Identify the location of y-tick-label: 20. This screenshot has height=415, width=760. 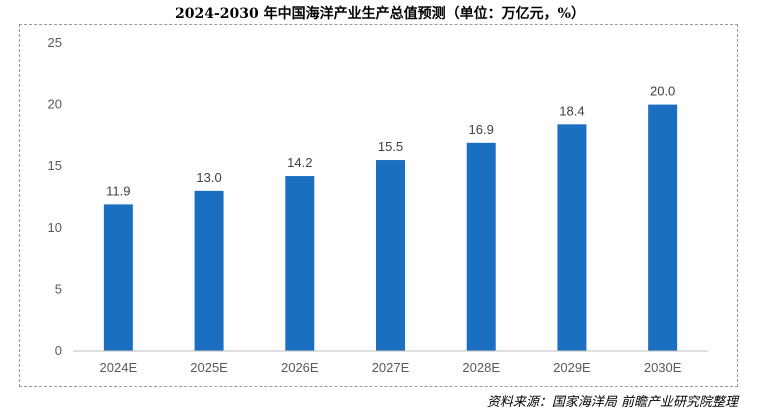
(55, 104).